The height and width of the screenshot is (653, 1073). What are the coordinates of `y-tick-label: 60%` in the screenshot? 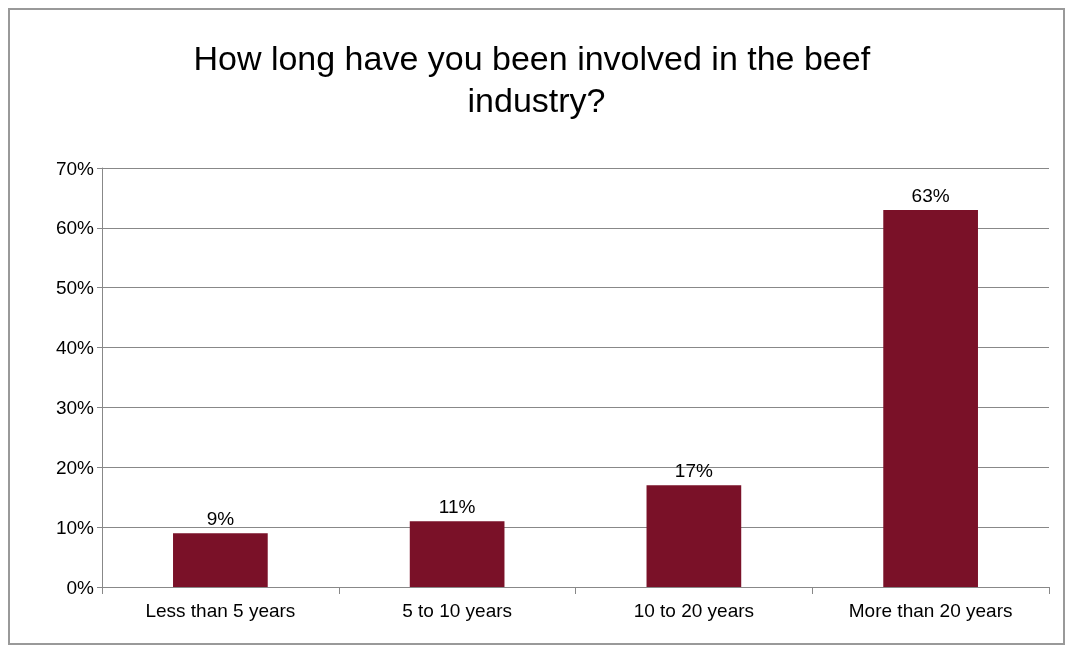 It's located at (75, 228).